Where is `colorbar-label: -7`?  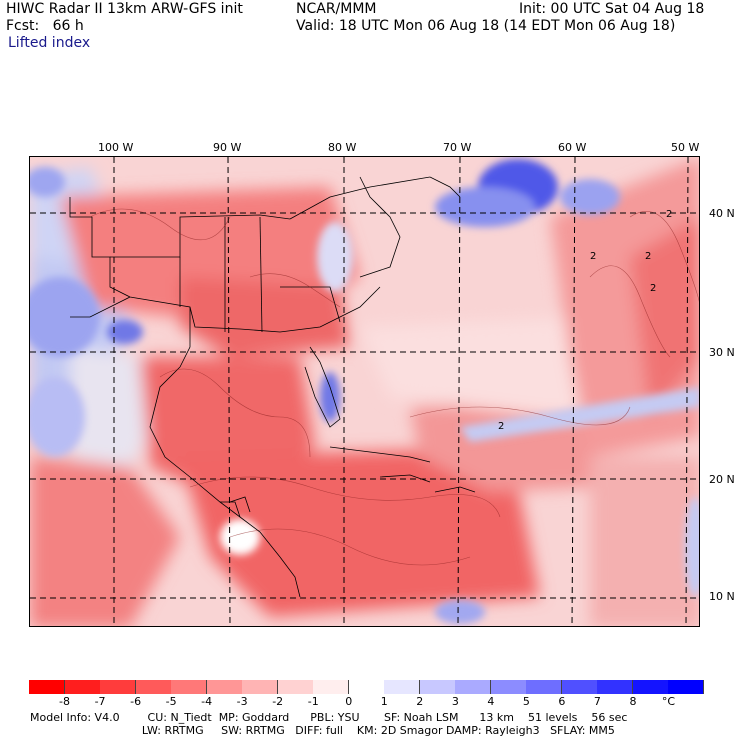 colorbar-label: -7 is located at coordinates (100, 701).